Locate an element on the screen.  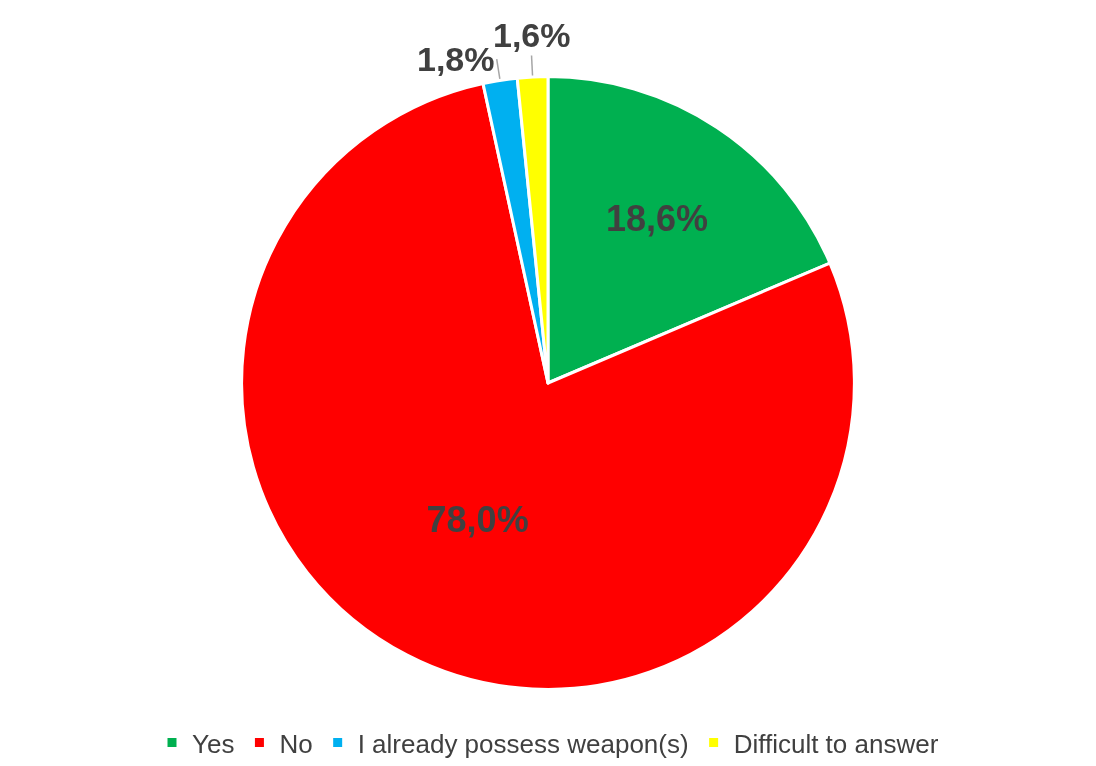
data-label: 18,6% is located at coordinates (656, 218).